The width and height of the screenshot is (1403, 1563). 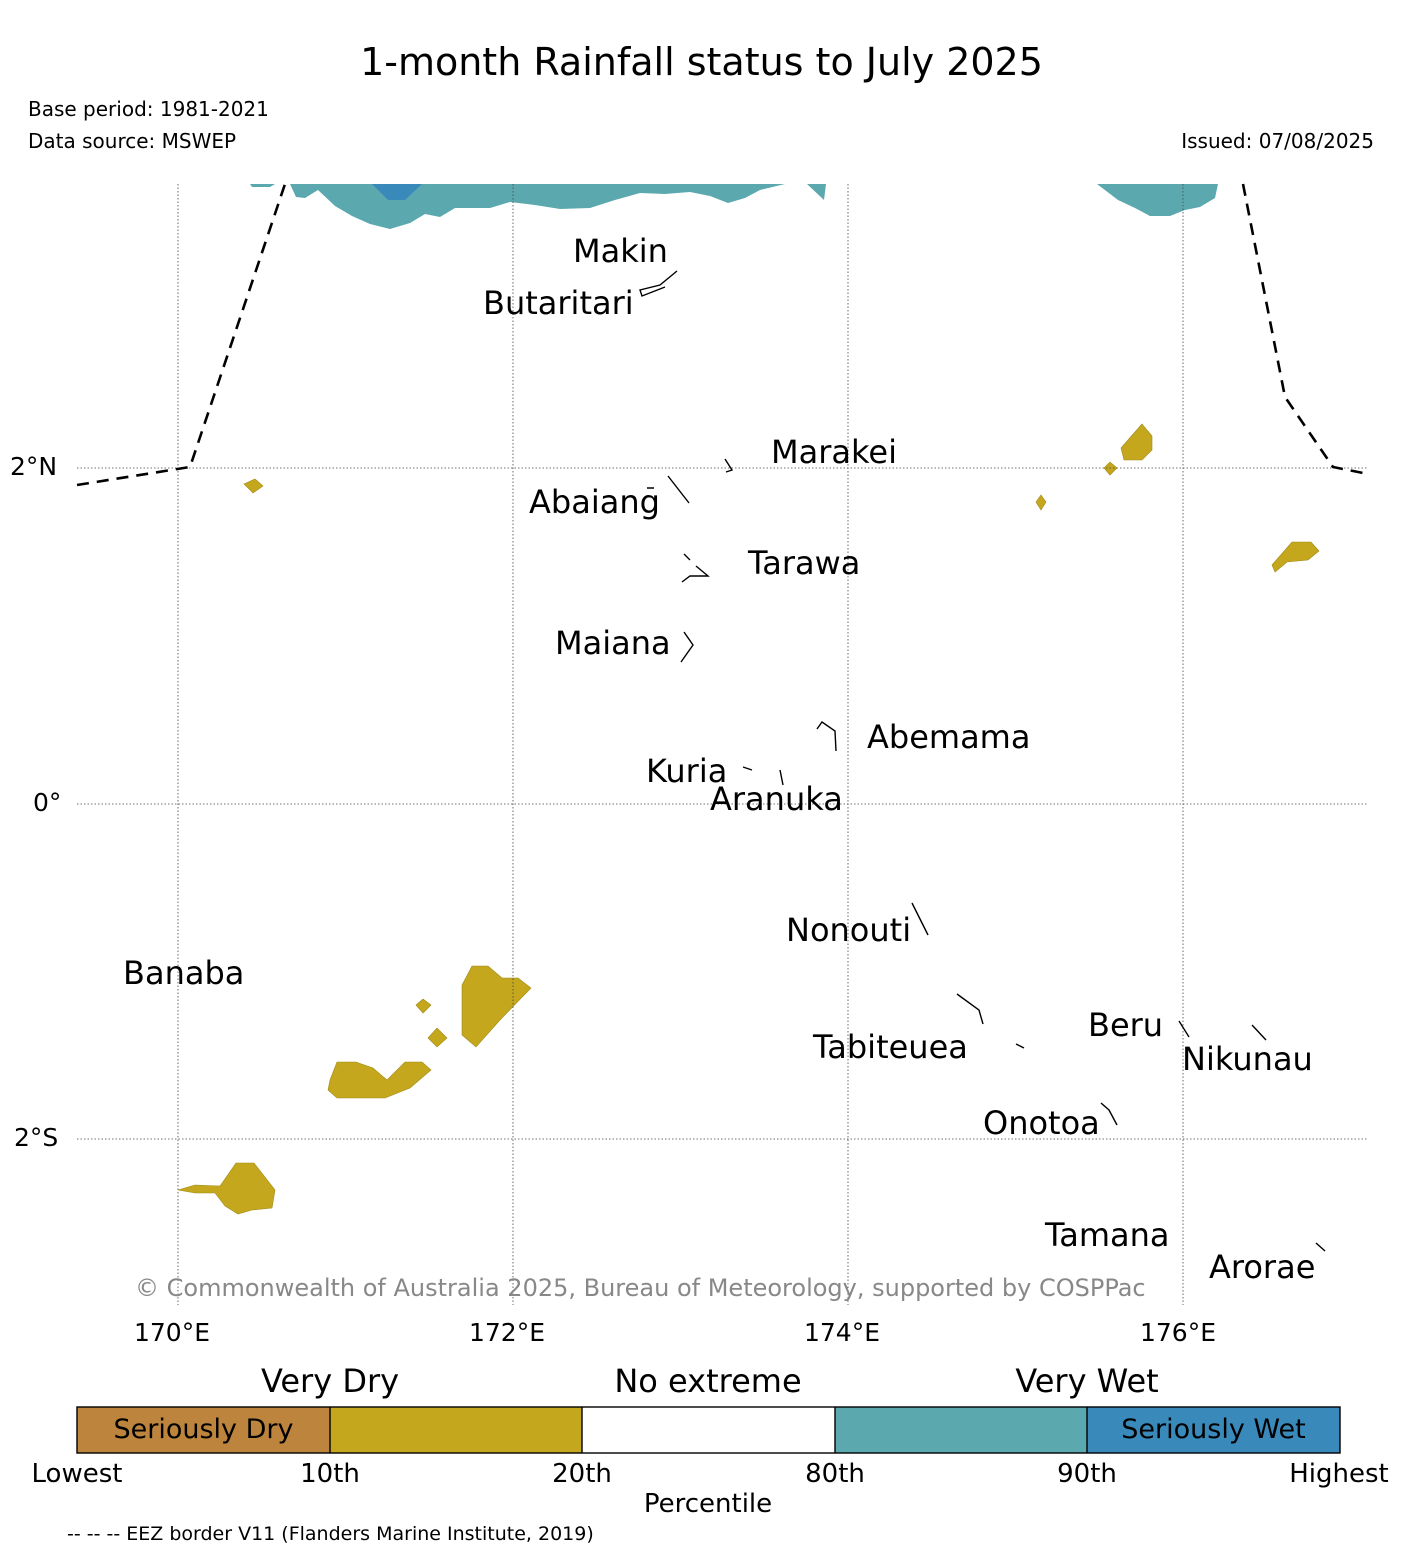 What do you see at coordinates (687, 647) in the screenshot?
I see `maiana-outline` at bounding box center [687, 647].